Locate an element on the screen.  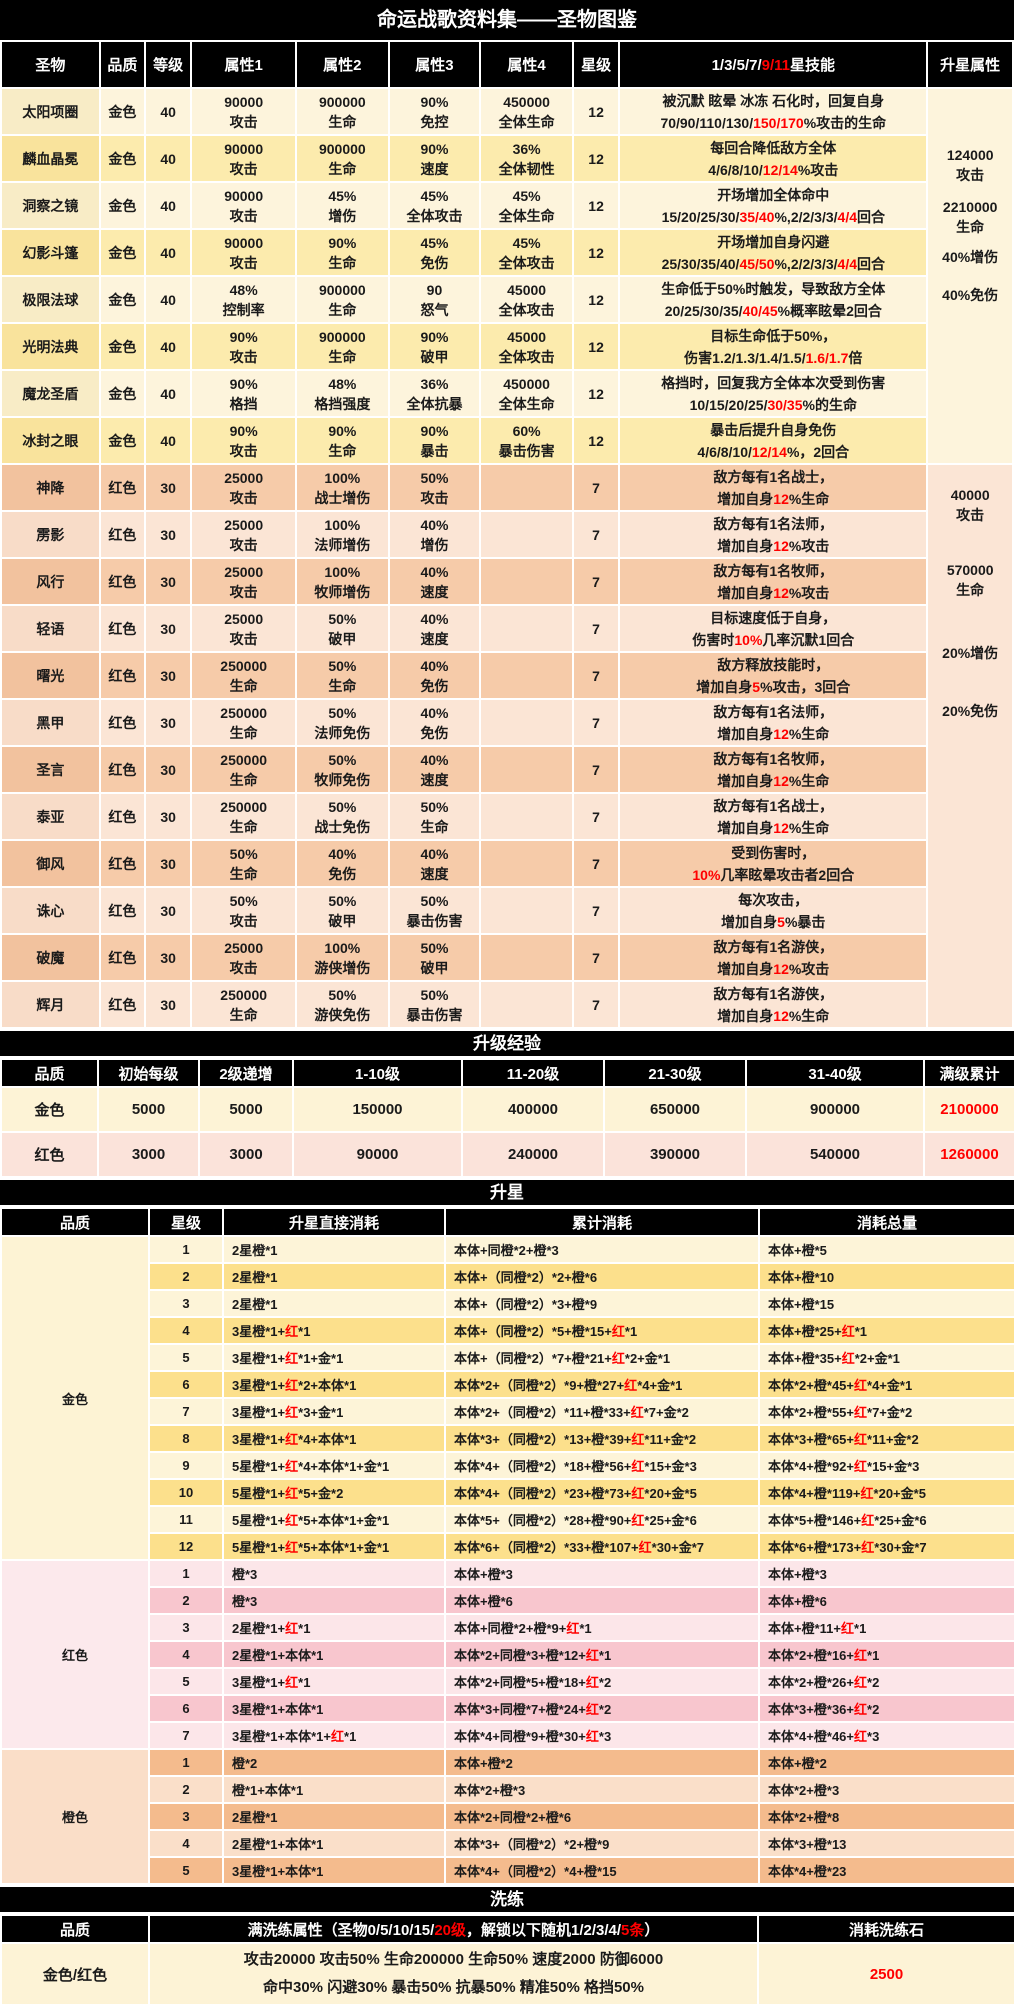
skill-text-line: 增加自身12%生命 is located at coordinates (773, 828).